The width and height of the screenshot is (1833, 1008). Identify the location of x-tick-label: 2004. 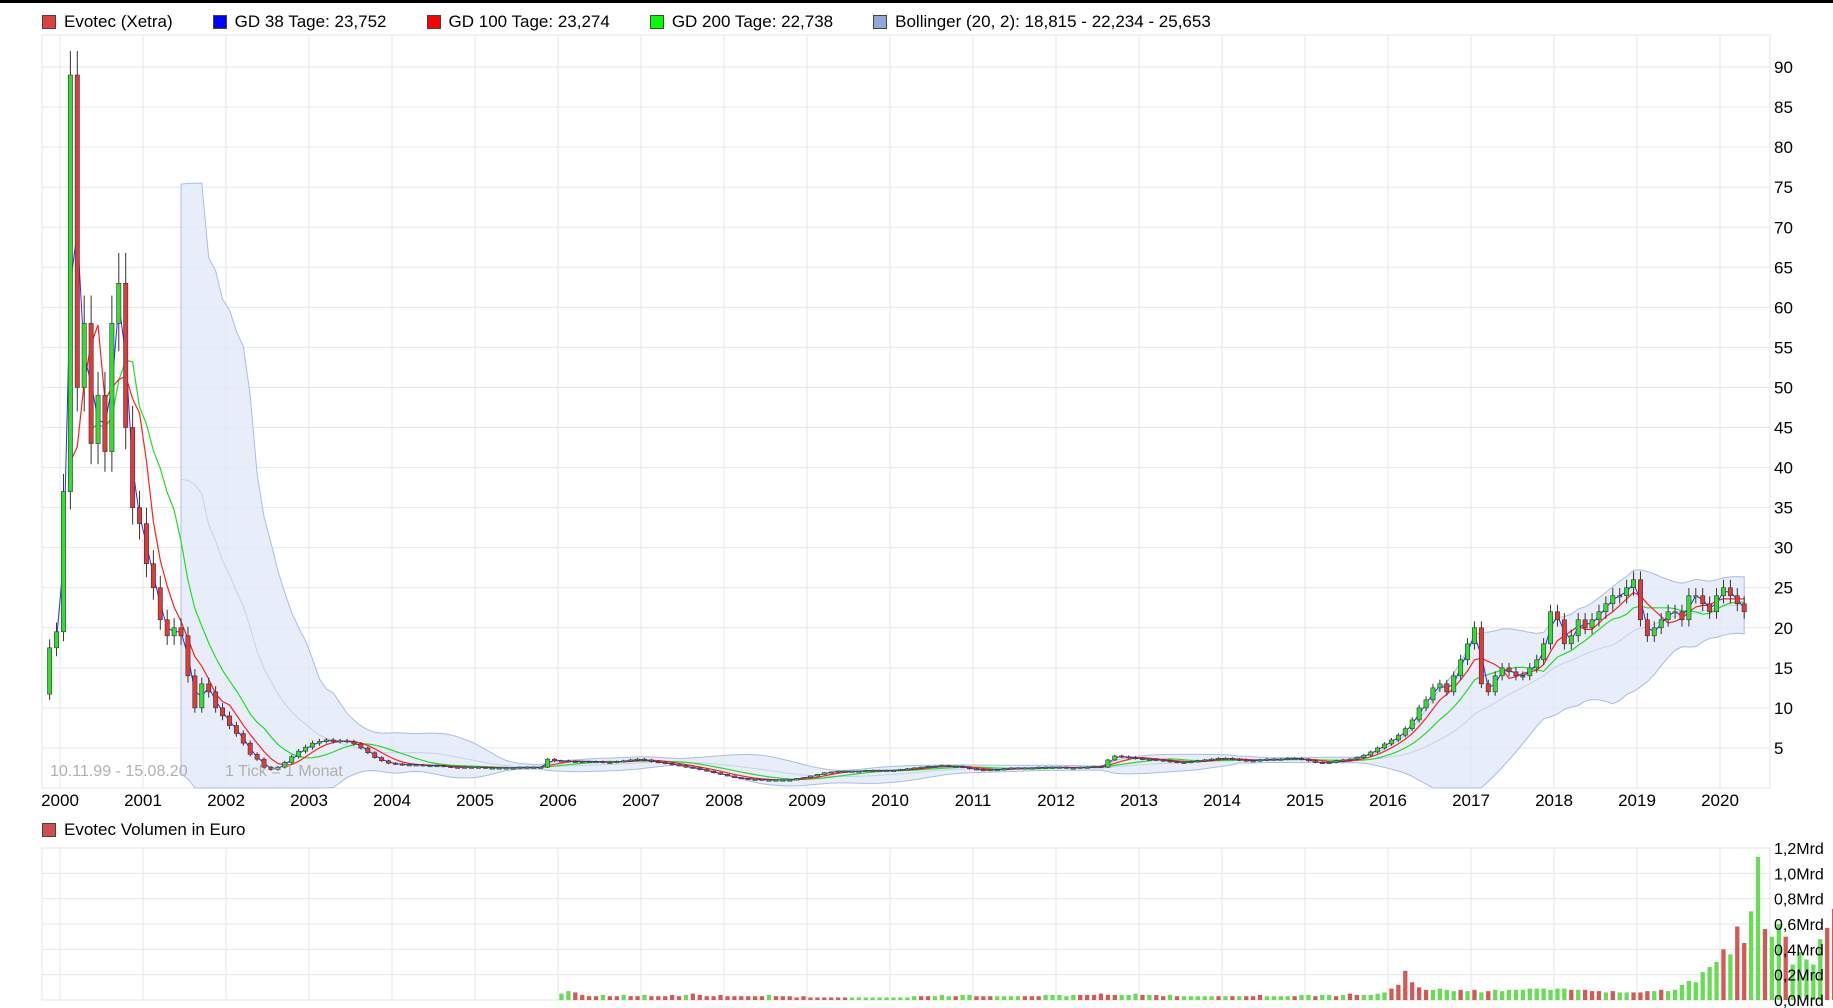
(392, 800).